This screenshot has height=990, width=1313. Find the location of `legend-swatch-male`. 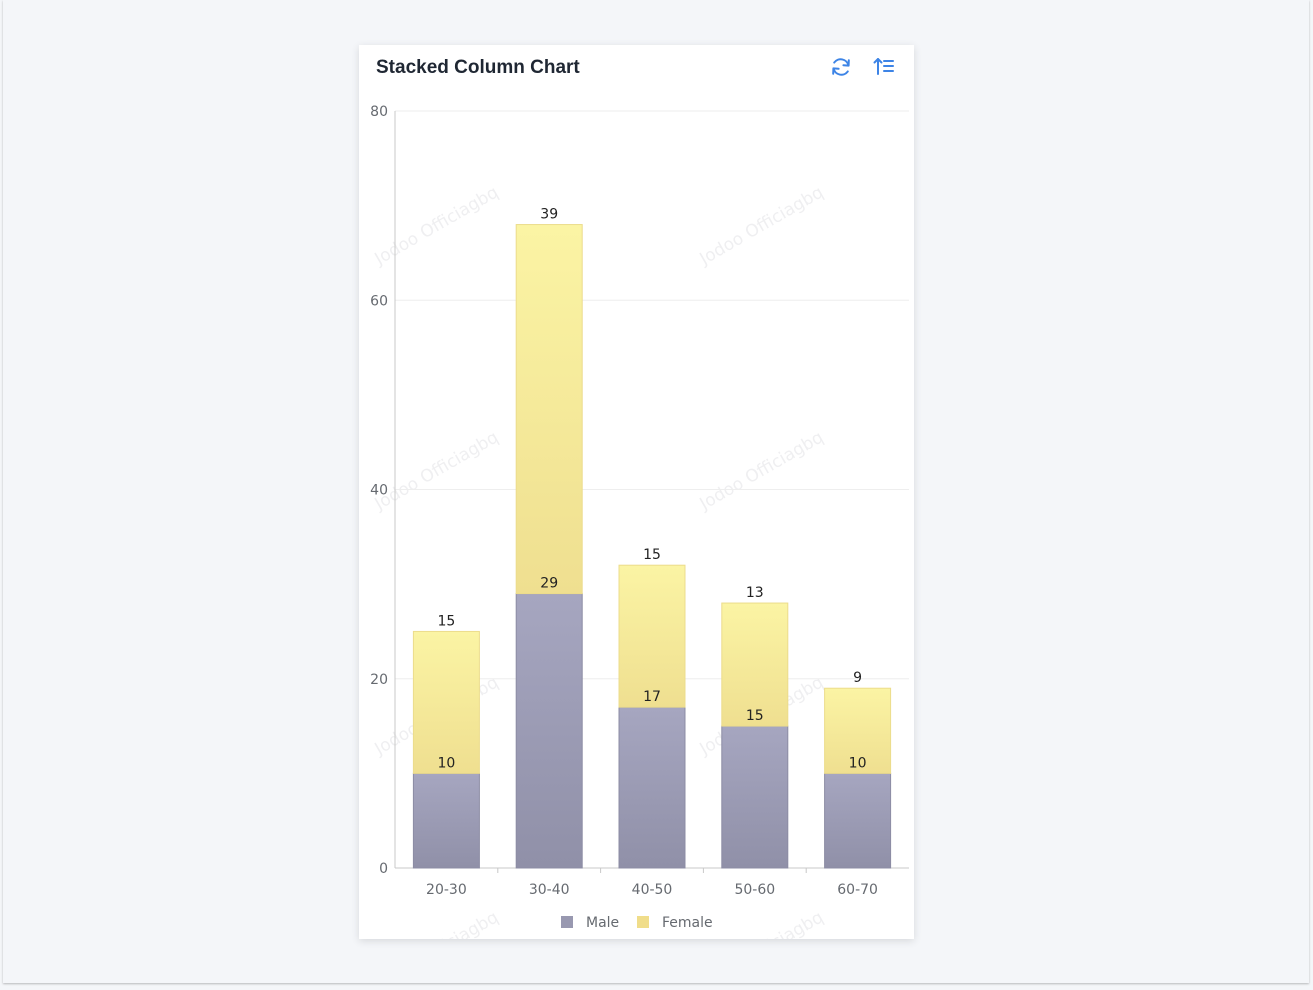

legend-swatch-male is located at coordinates (567, 922).